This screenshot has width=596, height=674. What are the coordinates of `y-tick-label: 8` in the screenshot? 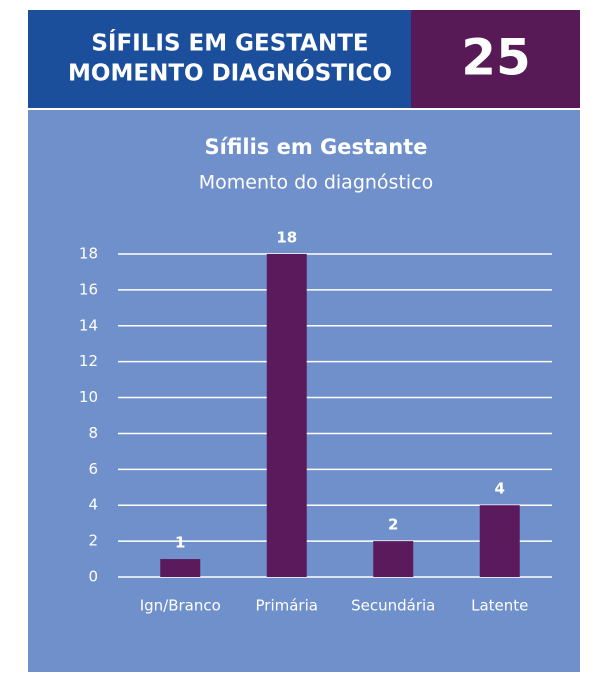 It's located at (93, 433).